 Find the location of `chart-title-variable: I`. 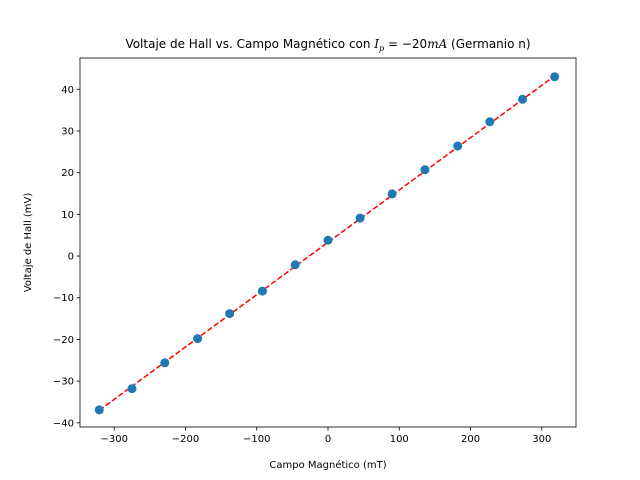

chart-title-variable: I is located at coordinates (376, 44).